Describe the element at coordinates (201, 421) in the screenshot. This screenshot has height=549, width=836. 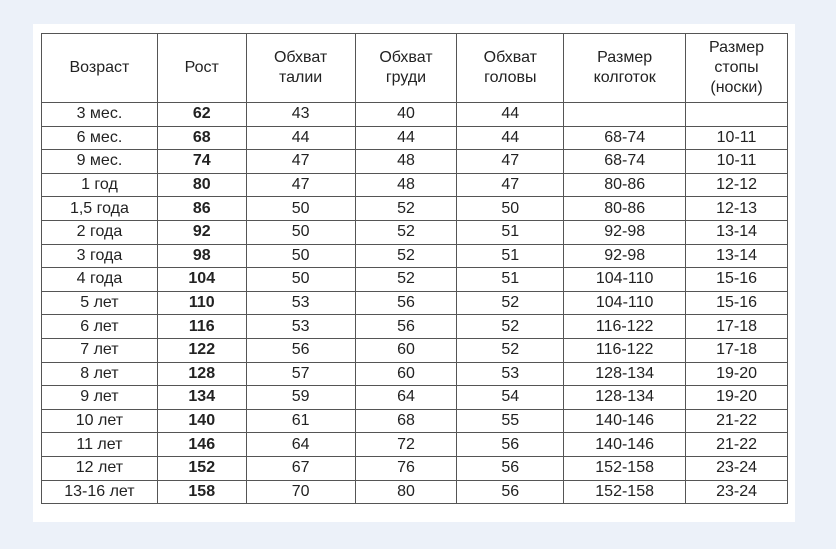
I see `cell-height: 140` at that location.